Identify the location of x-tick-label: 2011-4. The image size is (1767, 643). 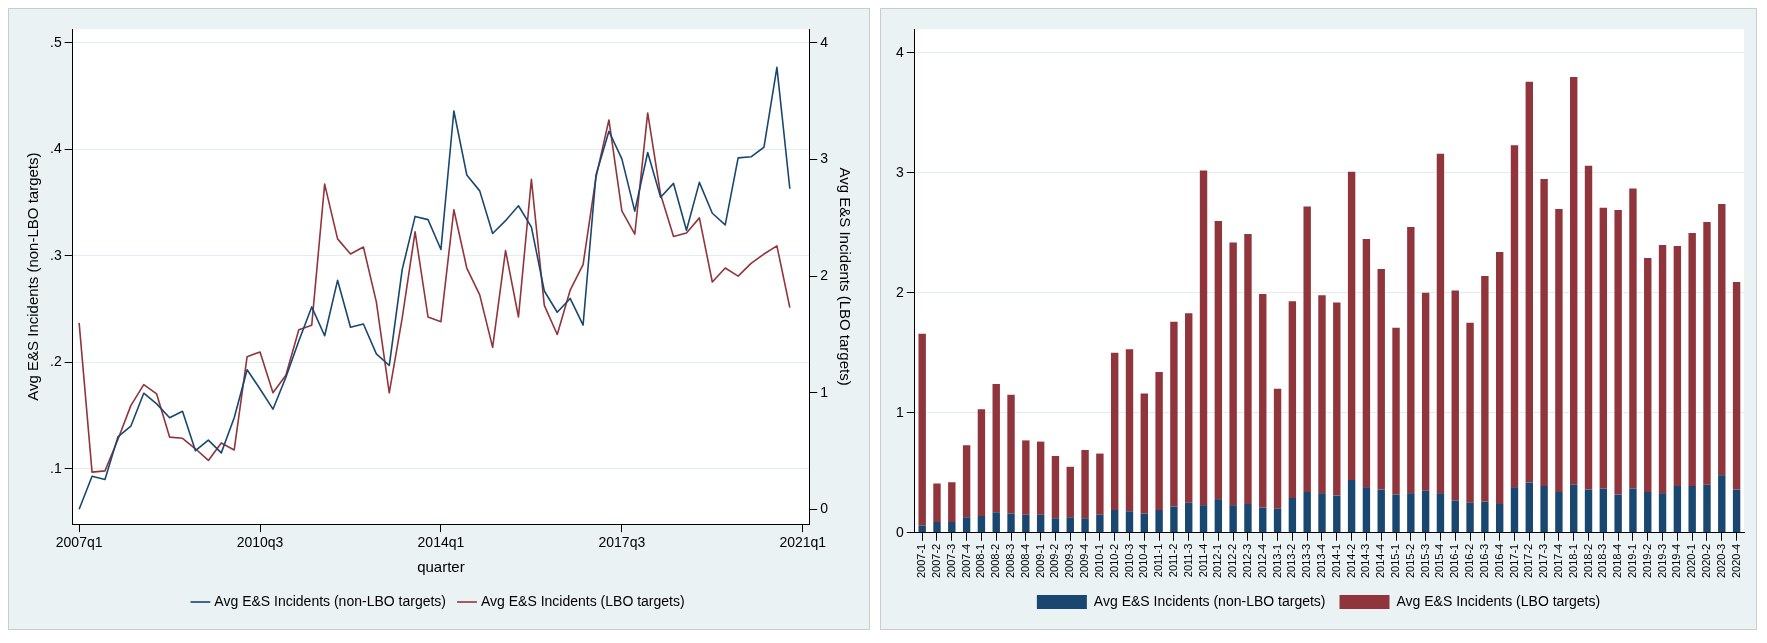
(1202, 560).